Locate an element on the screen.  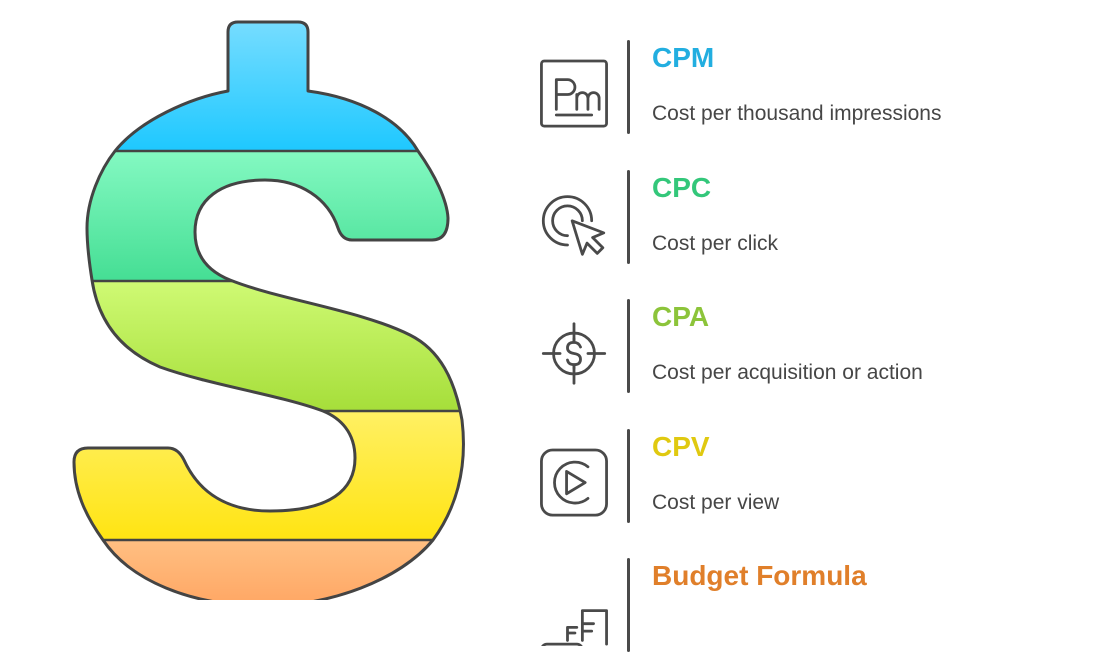
item-description: Cost per view is located at coordinates (716, 502).